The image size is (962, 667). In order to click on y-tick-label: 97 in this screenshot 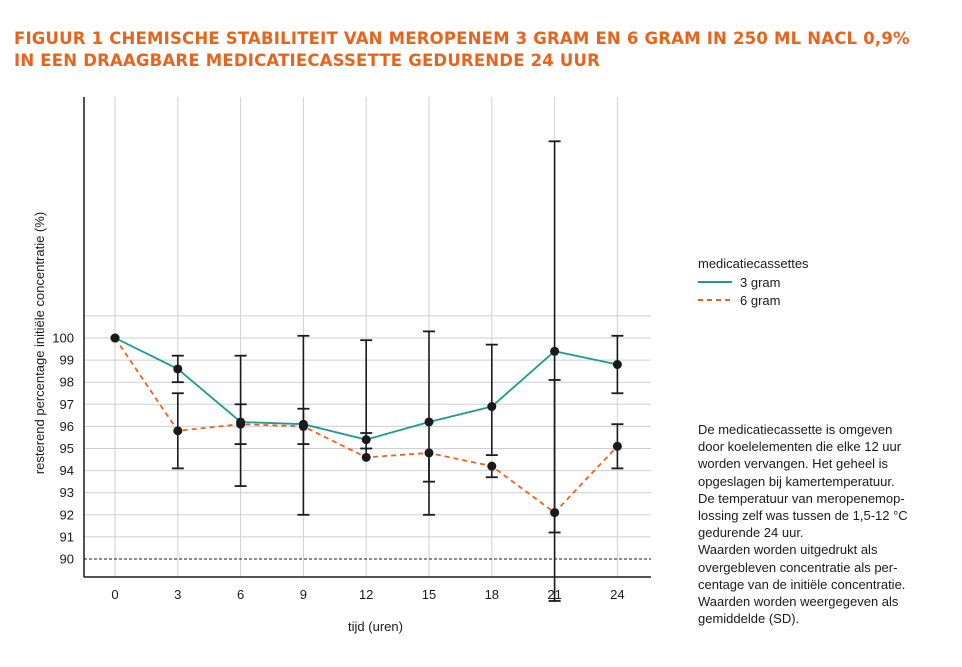, I will do `click(67, 404)`.